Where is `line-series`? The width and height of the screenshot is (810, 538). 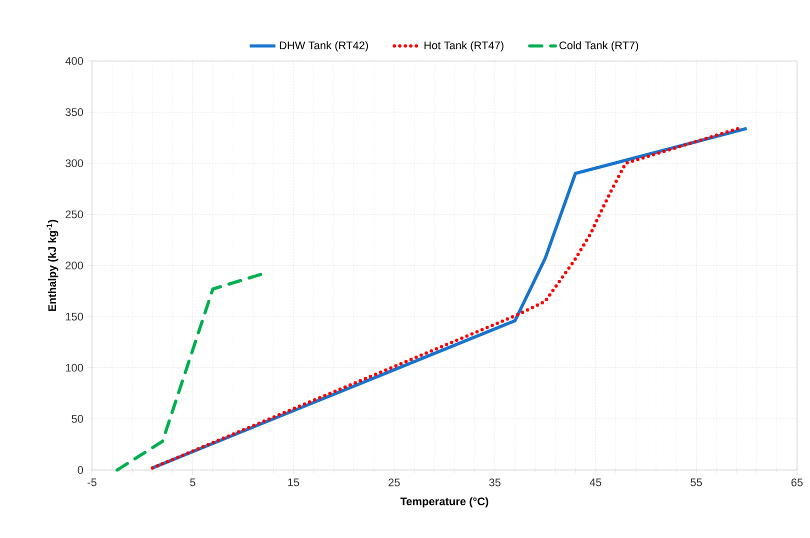 line-series is located at coordinates (190, 372).